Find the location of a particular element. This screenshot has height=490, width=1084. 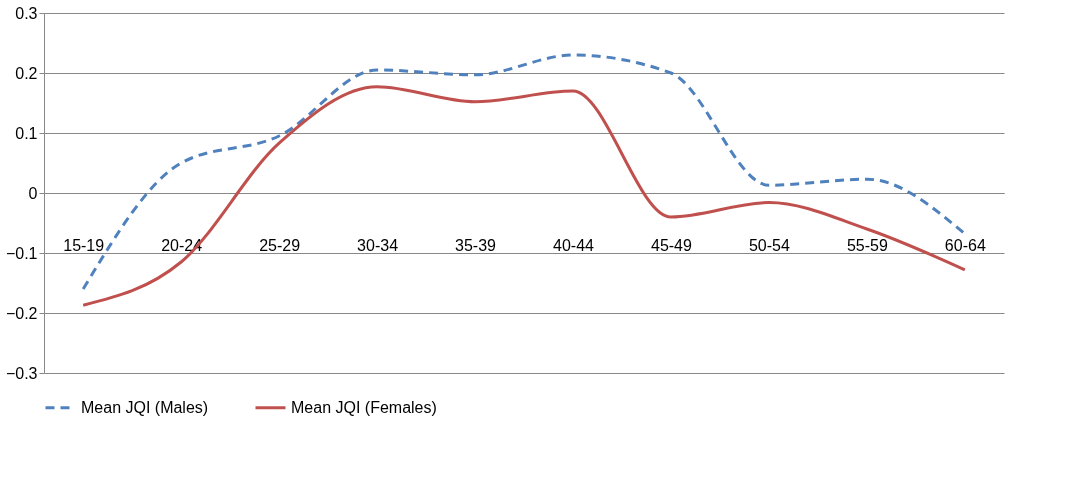

legend-label: Mean JQI (Males) is located at coordinates (145, 407).